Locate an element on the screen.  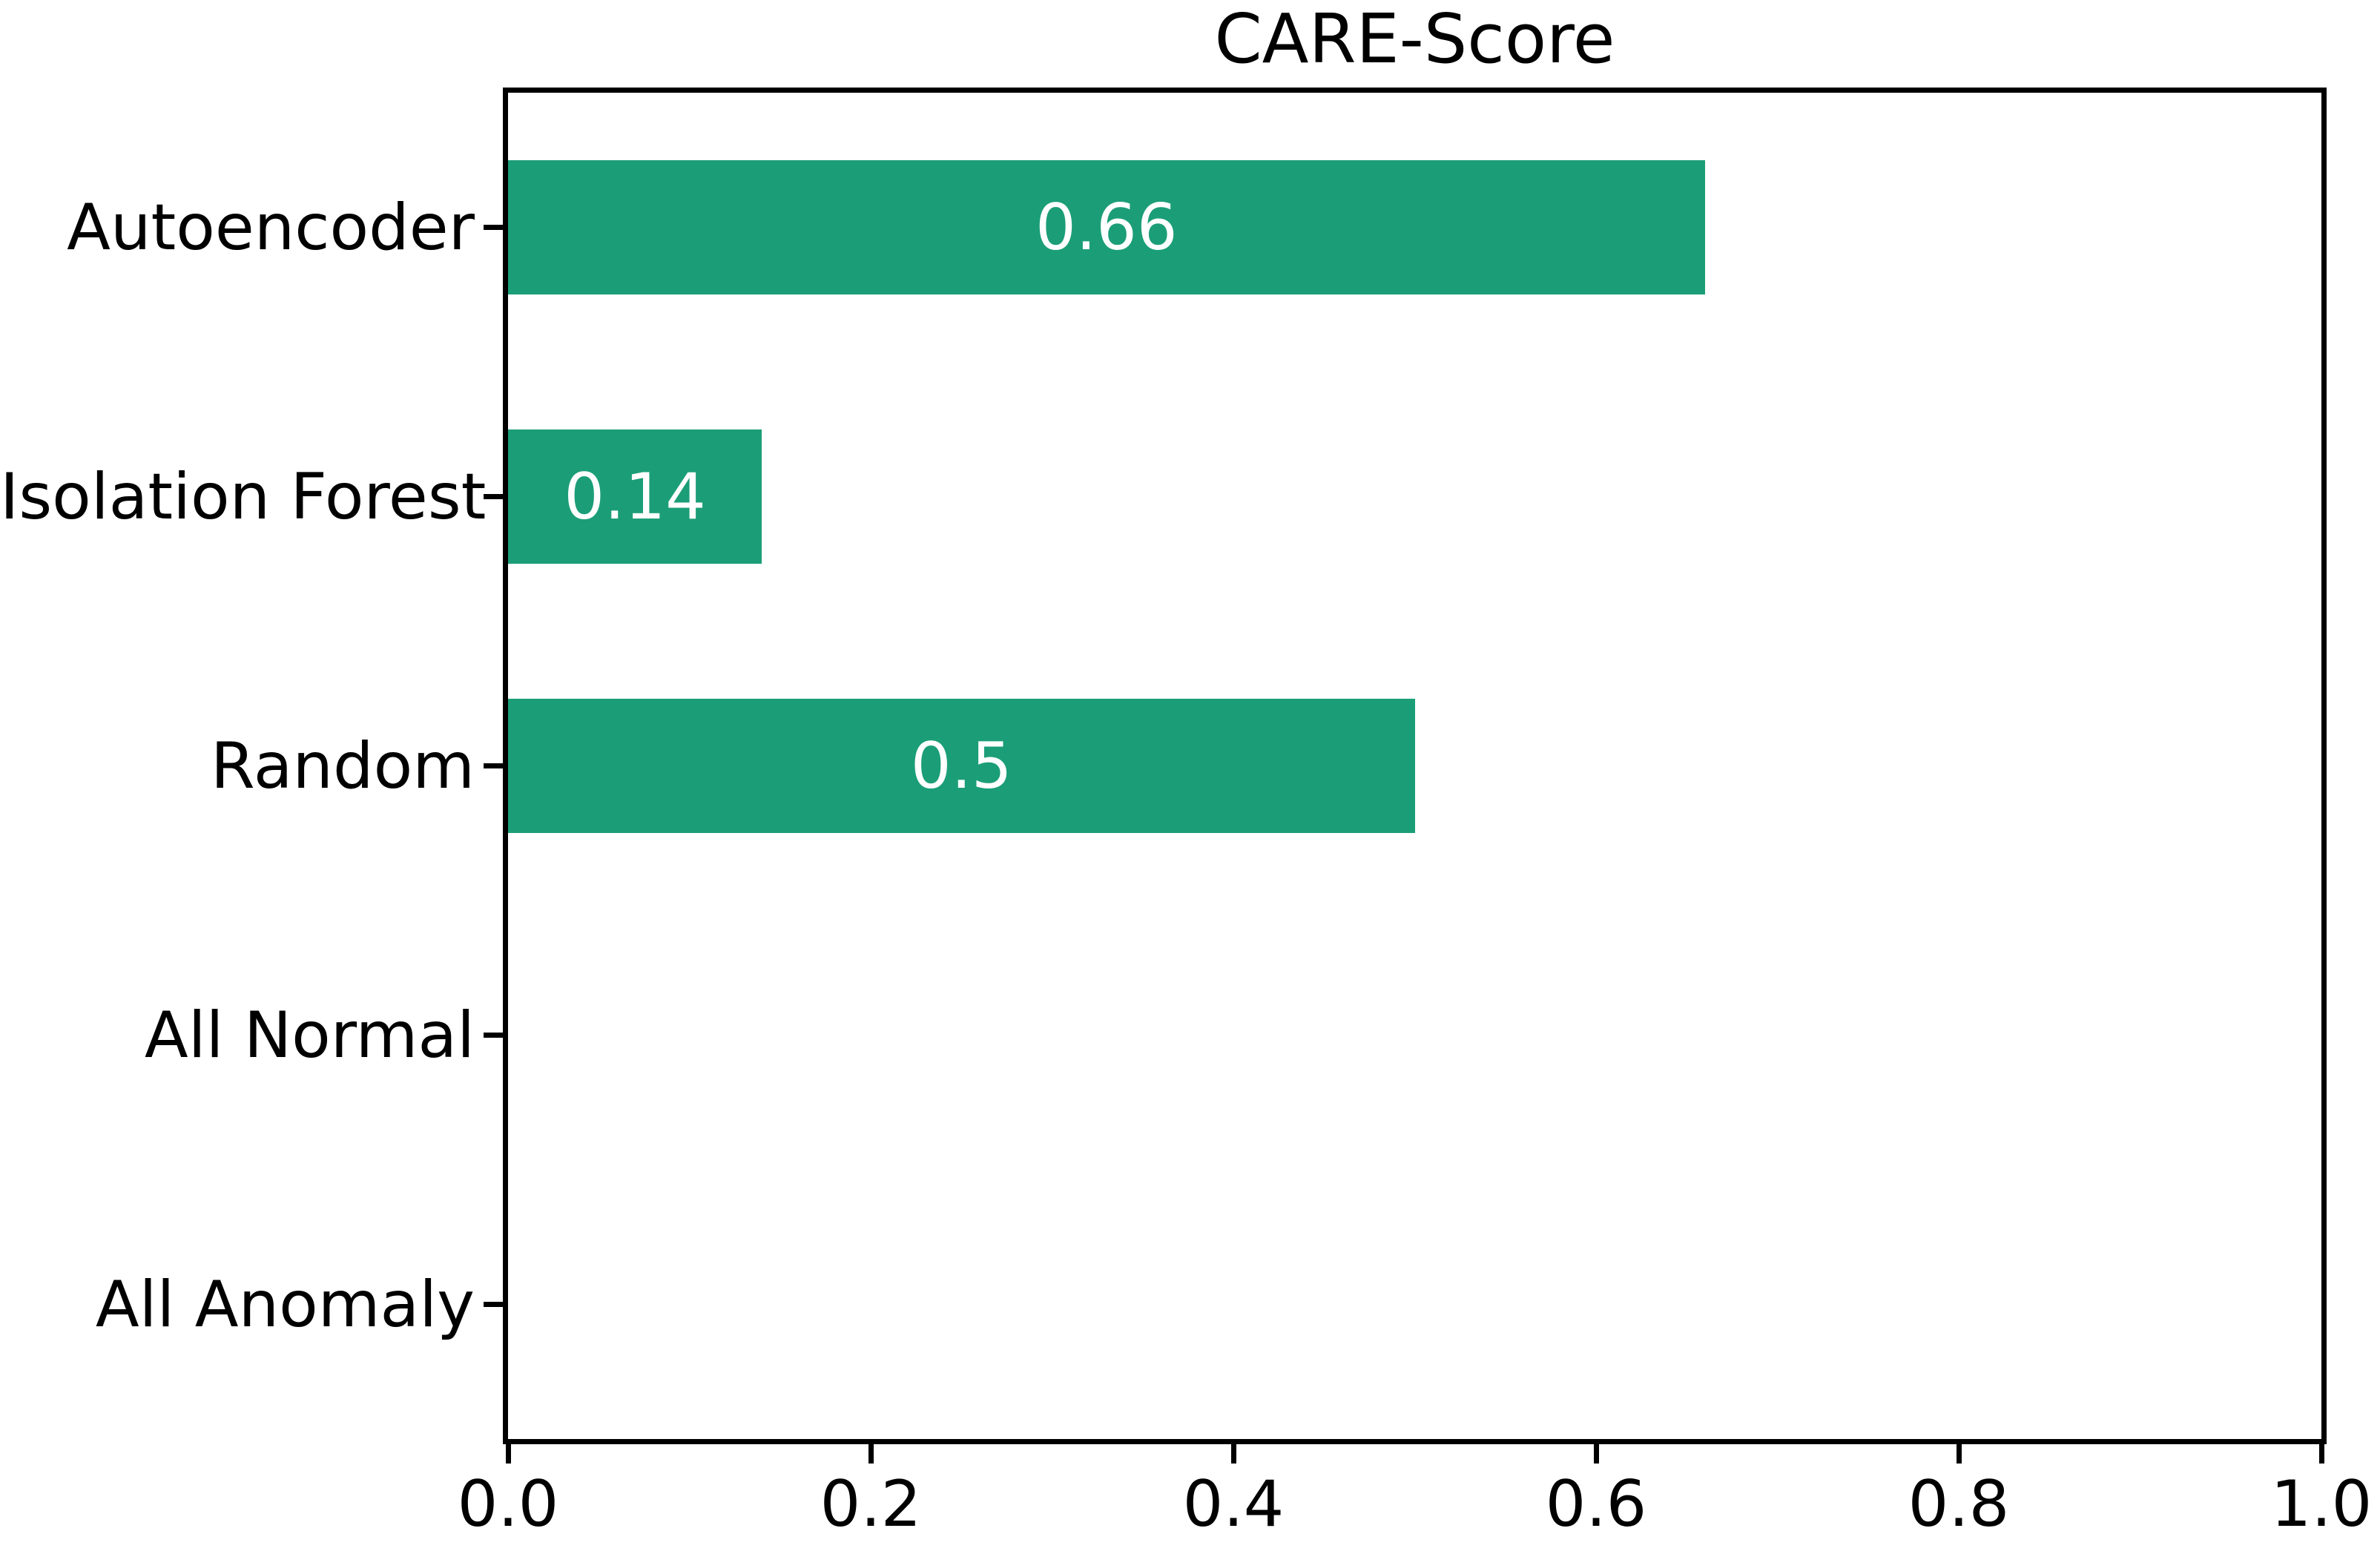
bar: 0.14 is located at coordinates (635, 496).